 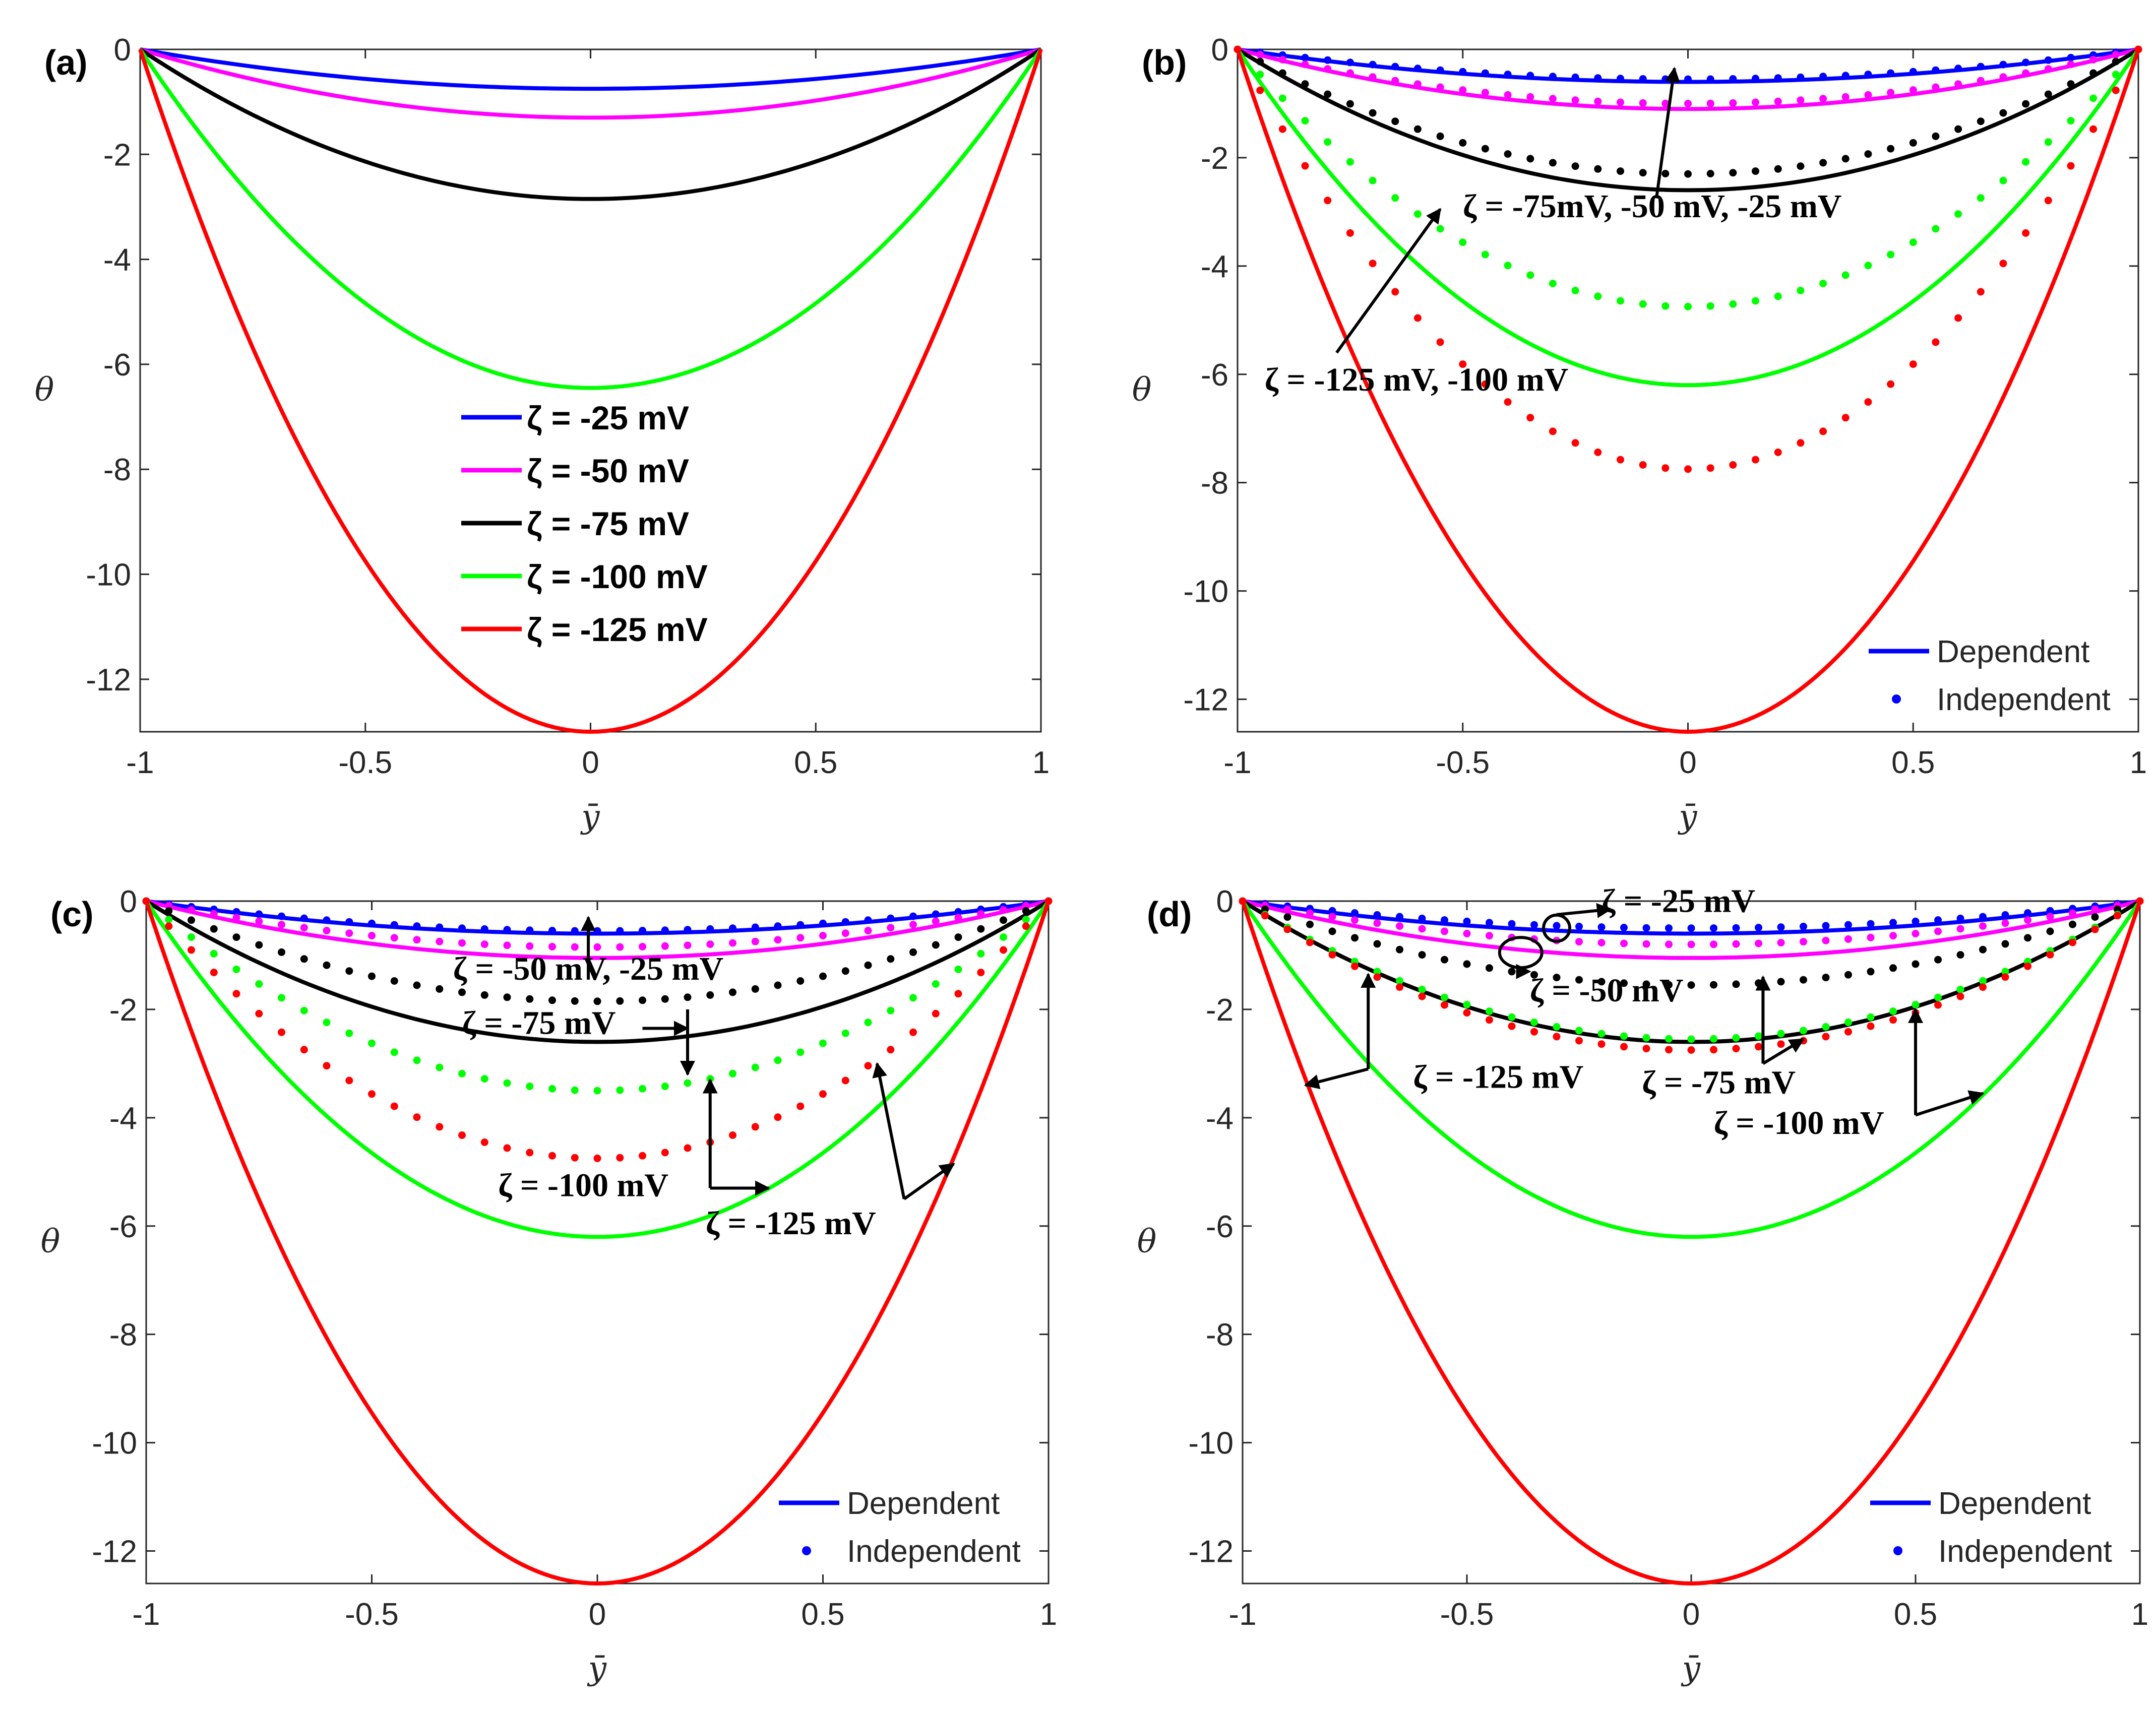 I want to click on panel-label: (b), so click(x=1164, y=63).